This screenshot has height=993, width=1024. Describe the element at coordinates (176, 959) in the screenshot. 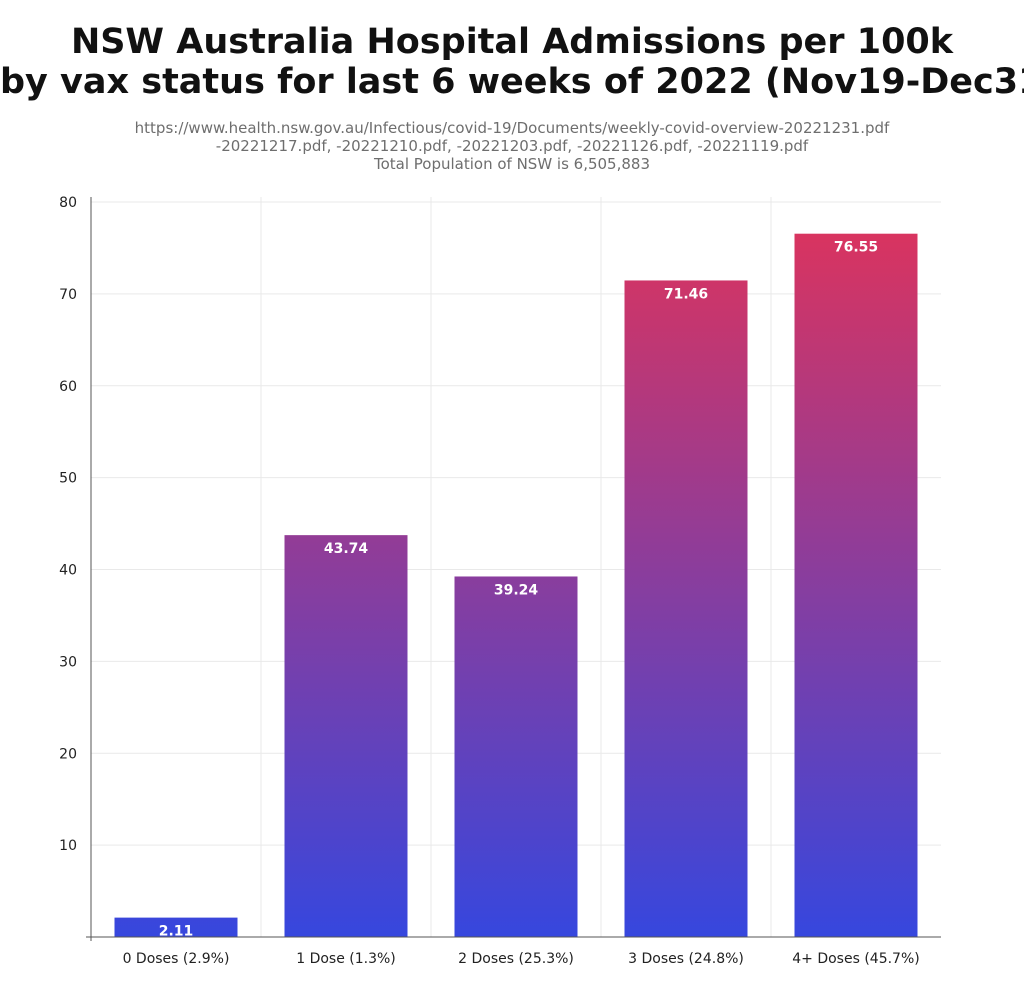

I see `x-tick-label: 0 Doses (2.9%)` at that location.